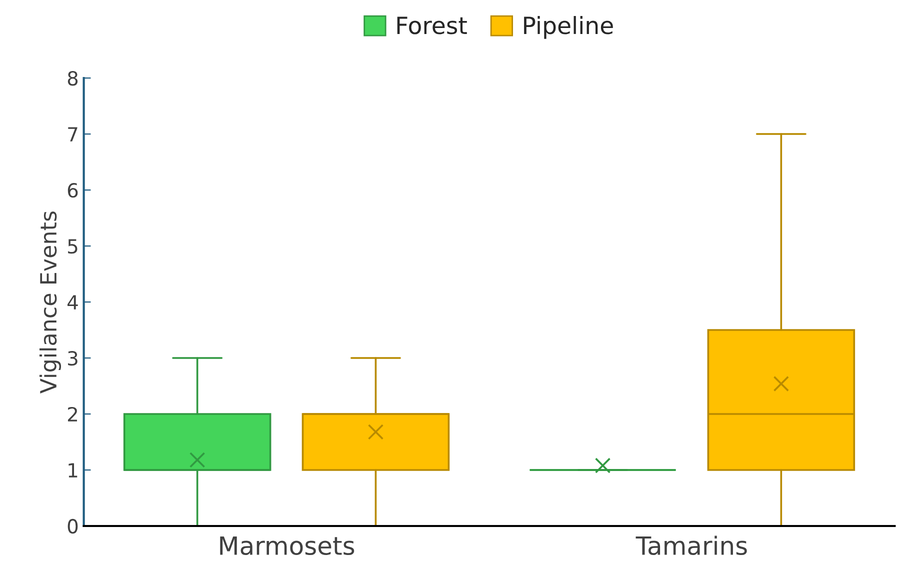  I want to click on y-tick-label: 4, so click(73, 302).